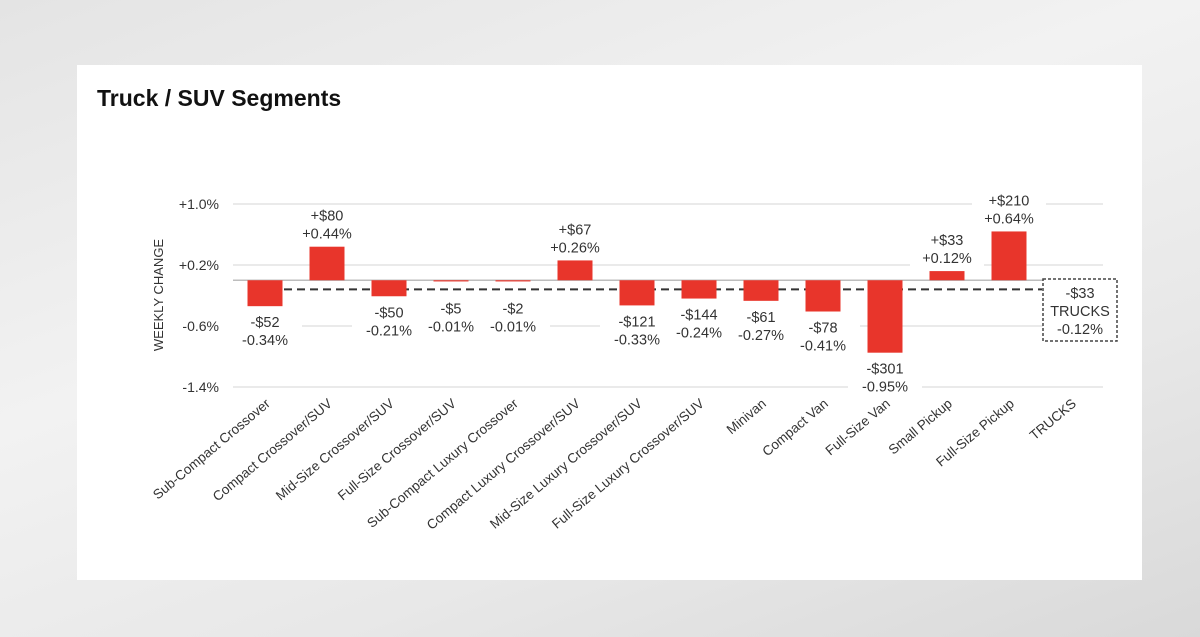  What do you see at coordinates (575, 248) in the screenshot?
I see `data-label-pct: +0.26%` at bounding box center [575, 248].